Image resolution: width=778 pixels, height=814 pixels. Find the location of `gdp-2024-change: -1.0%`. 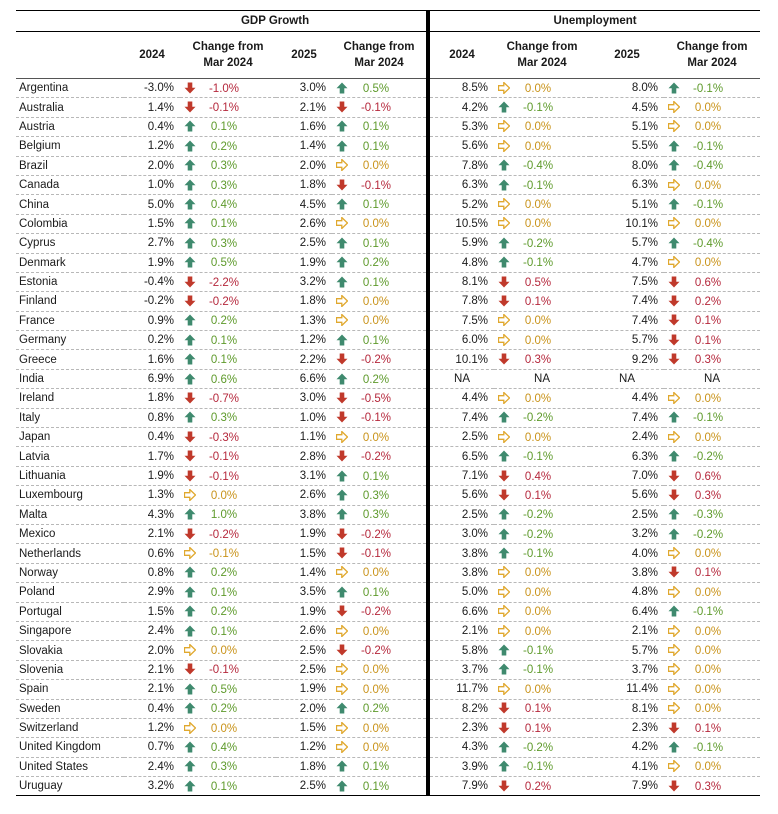

gdp-2024-change: -1.0% is located at coordinates (228, 88).